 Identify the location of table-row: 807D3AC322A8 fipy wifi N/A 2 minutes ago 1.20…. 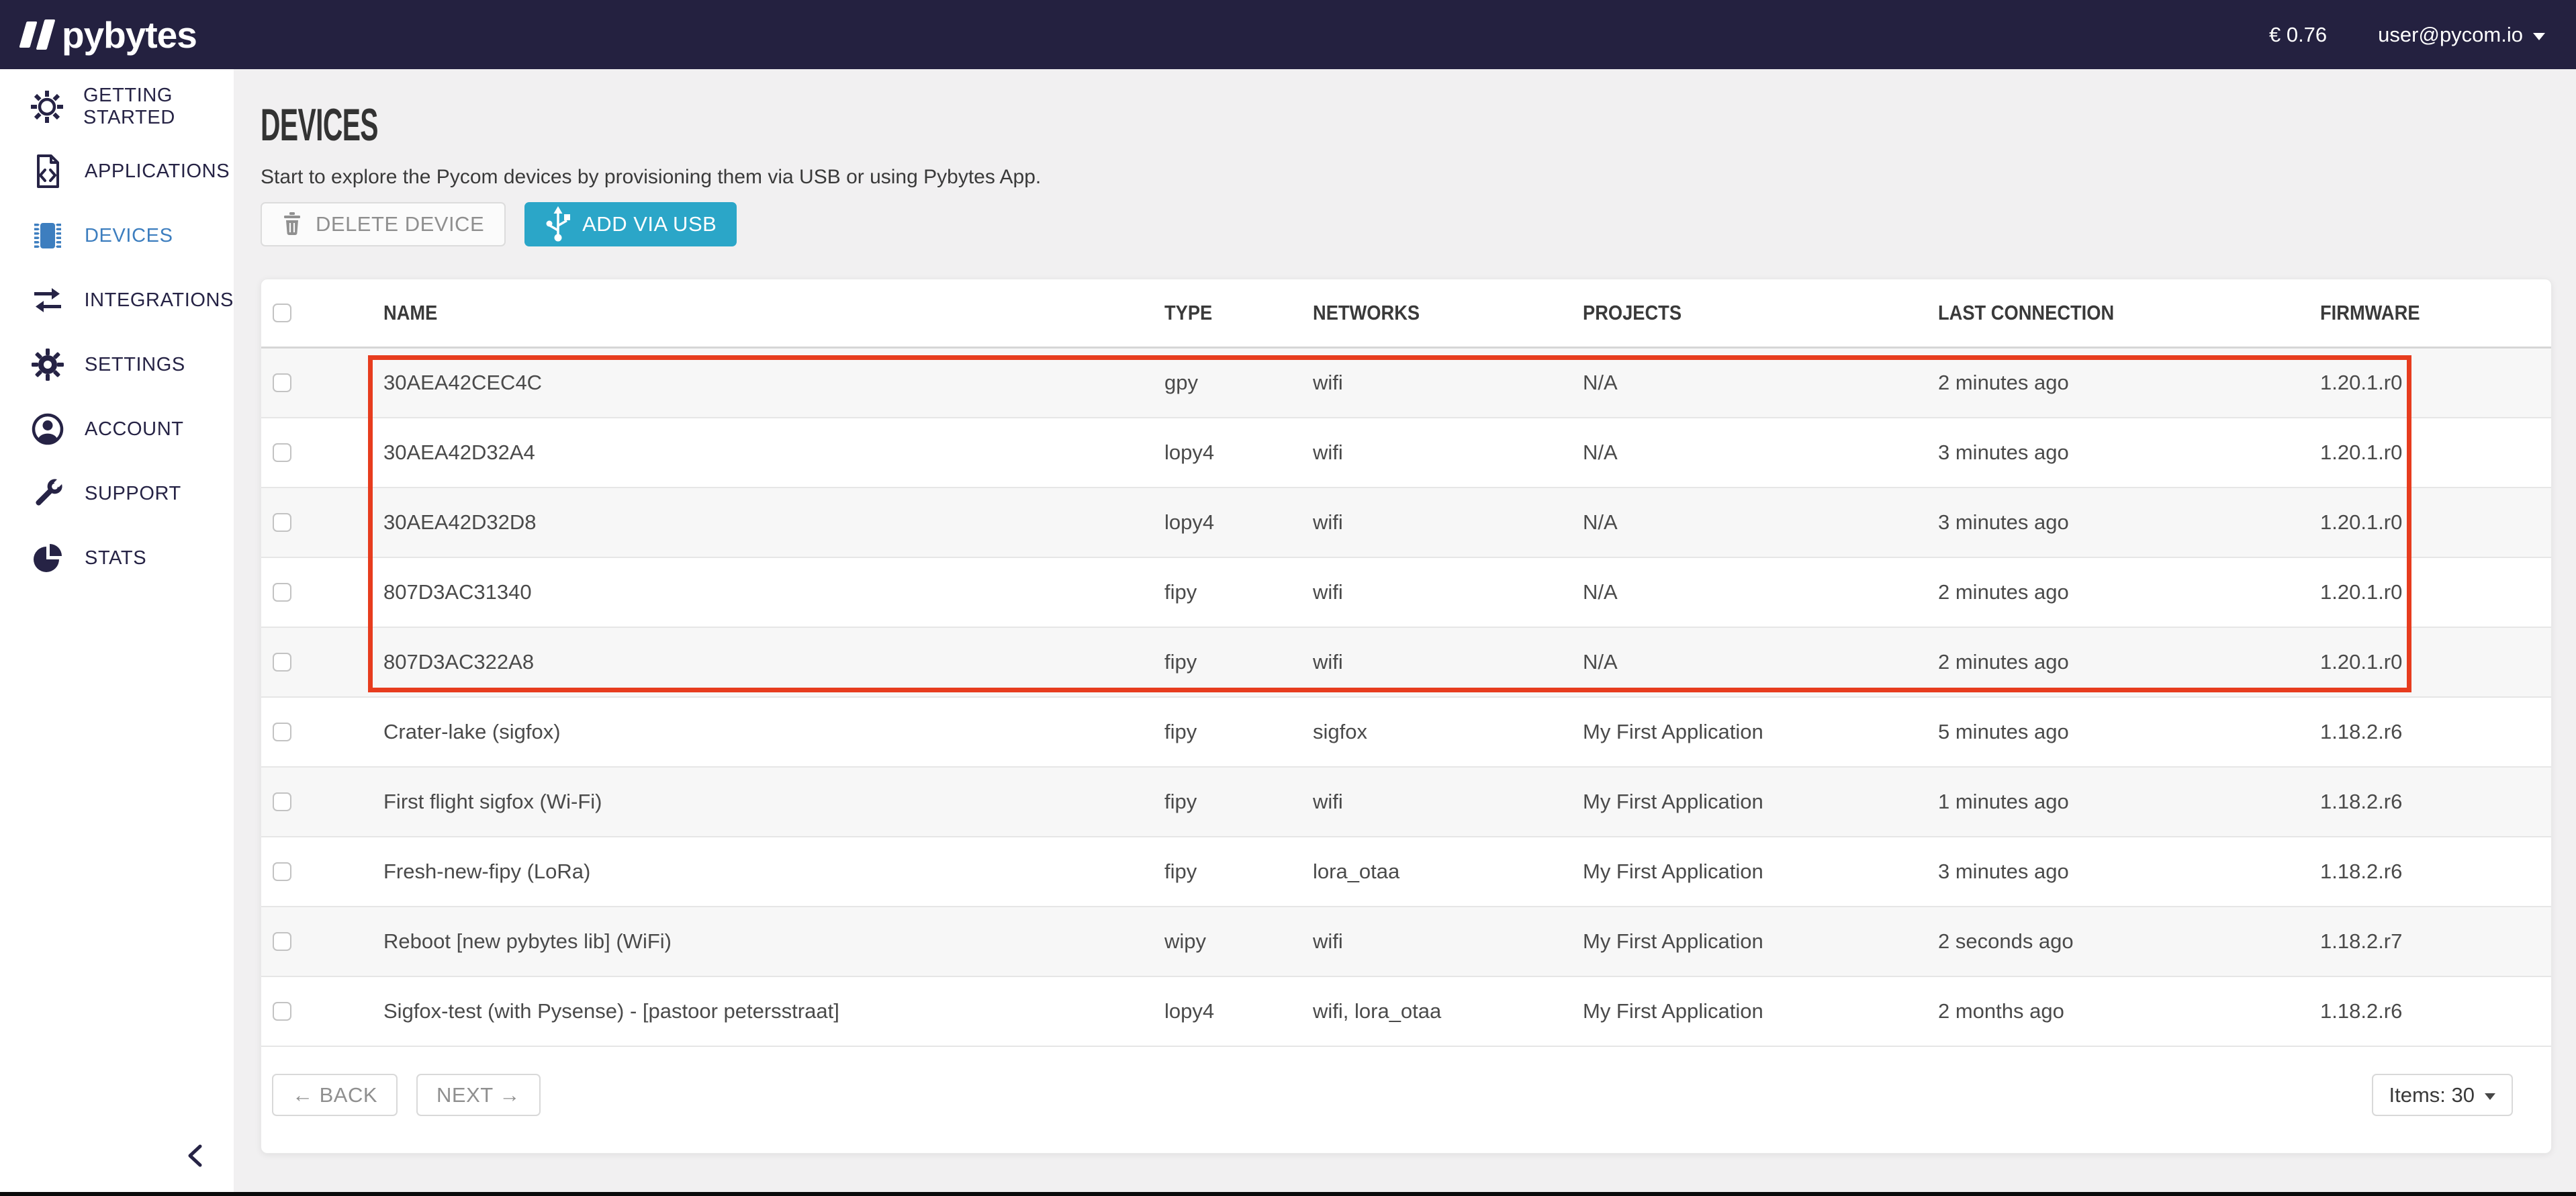
(1406, 663).